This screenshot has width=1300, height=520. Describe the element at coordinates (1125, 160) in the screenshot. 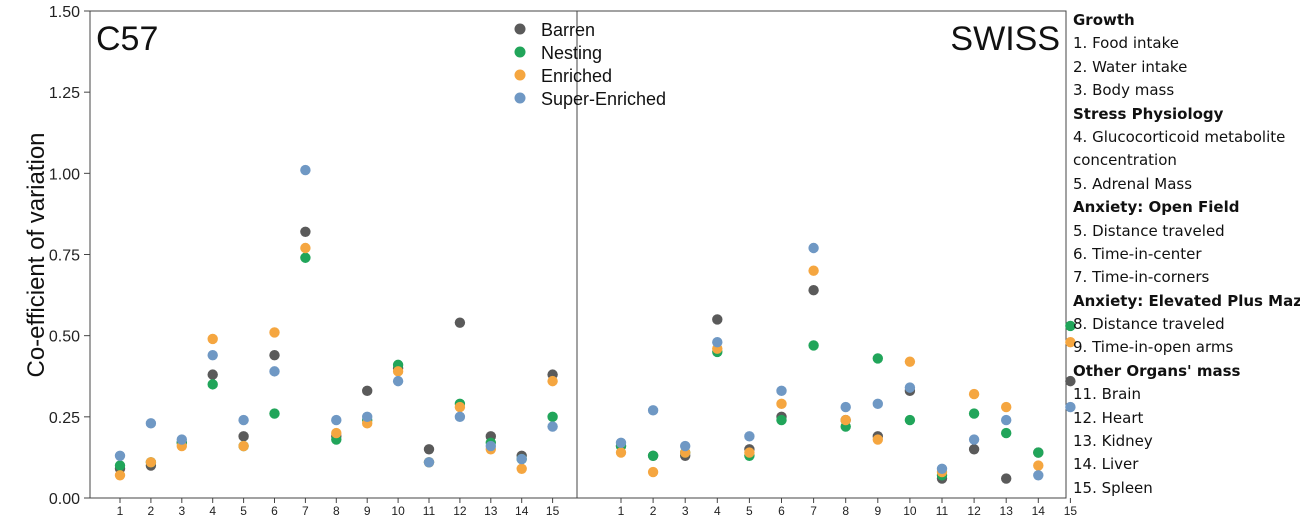

I see `legend-entry: concentration` at that location.